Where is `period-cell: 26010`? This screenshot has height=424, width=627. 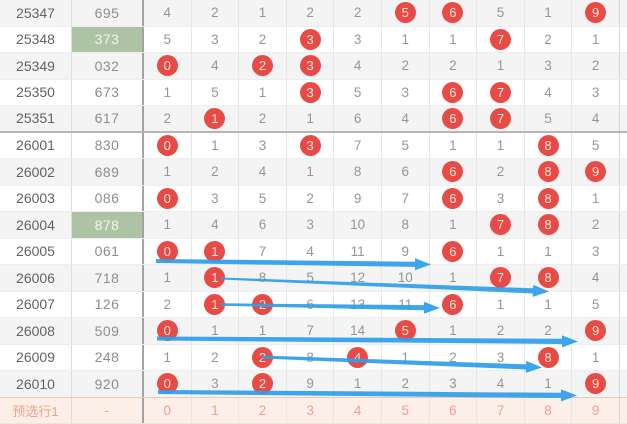
period-cell: 26010 is located at coordinates (36, 384).